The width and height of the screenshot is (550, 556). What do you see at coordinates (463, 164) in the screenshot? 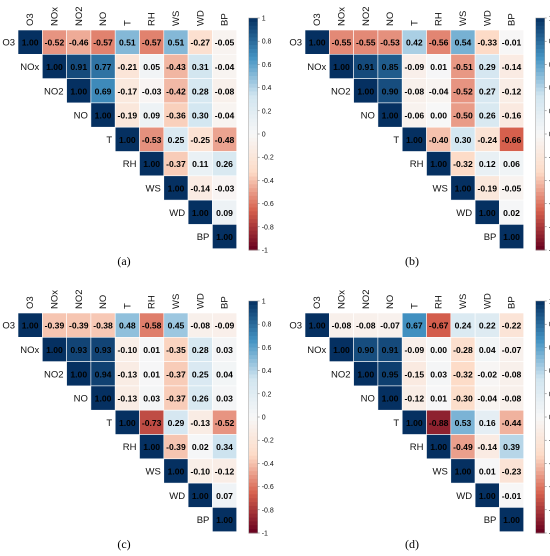
I see `cell-value: -0.32` at bounding box center [463, 164].